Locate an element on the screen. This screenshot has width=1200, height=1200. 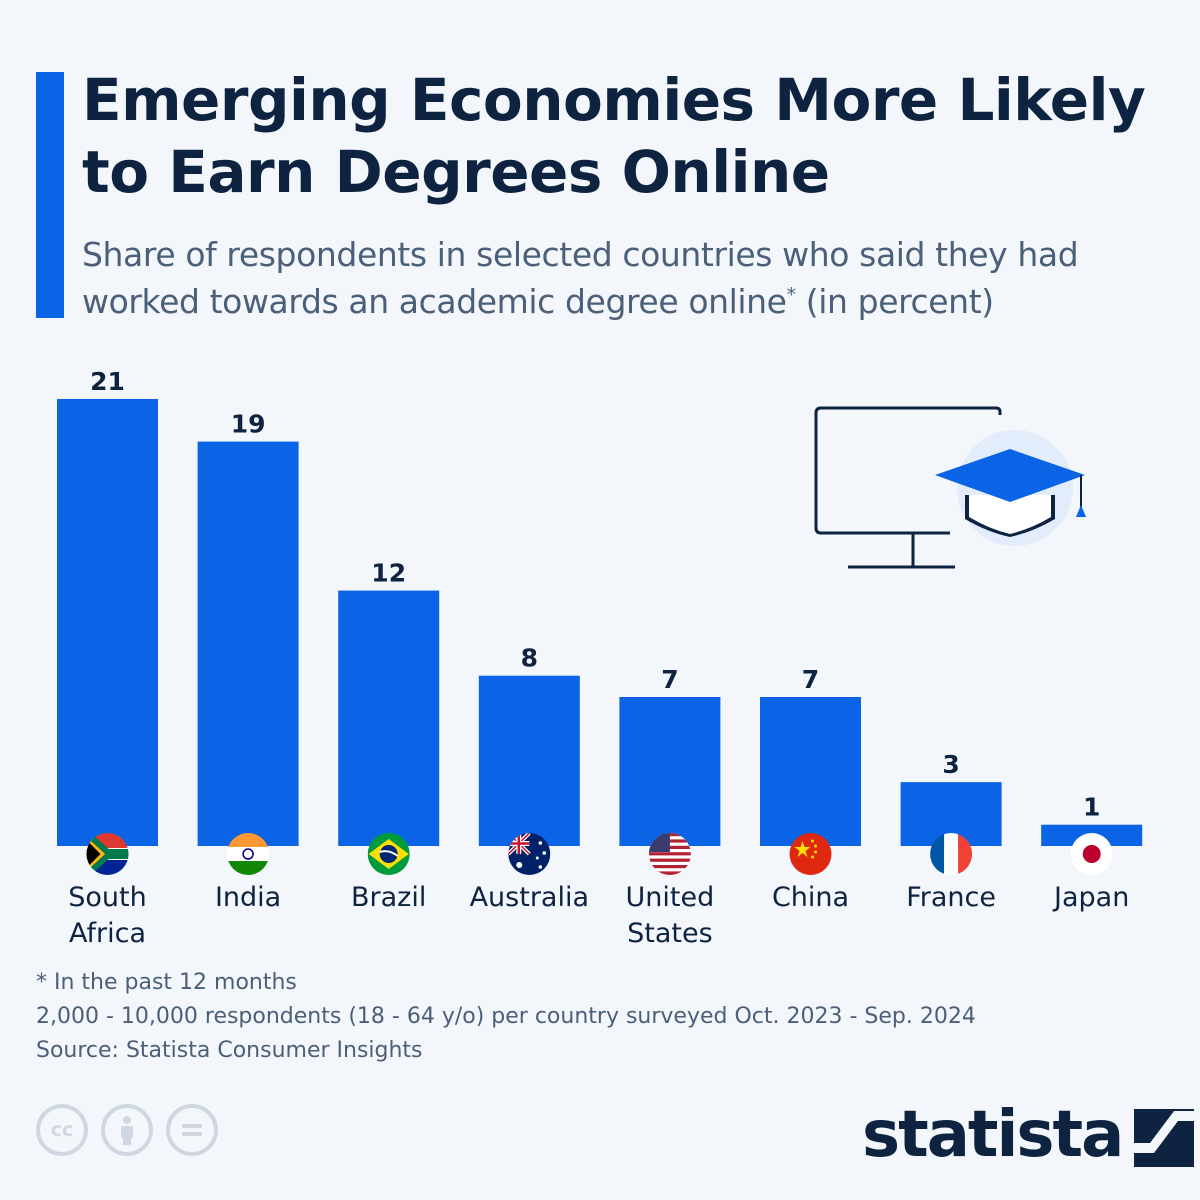
china-flag-icon is located at coordinates (810, 854).